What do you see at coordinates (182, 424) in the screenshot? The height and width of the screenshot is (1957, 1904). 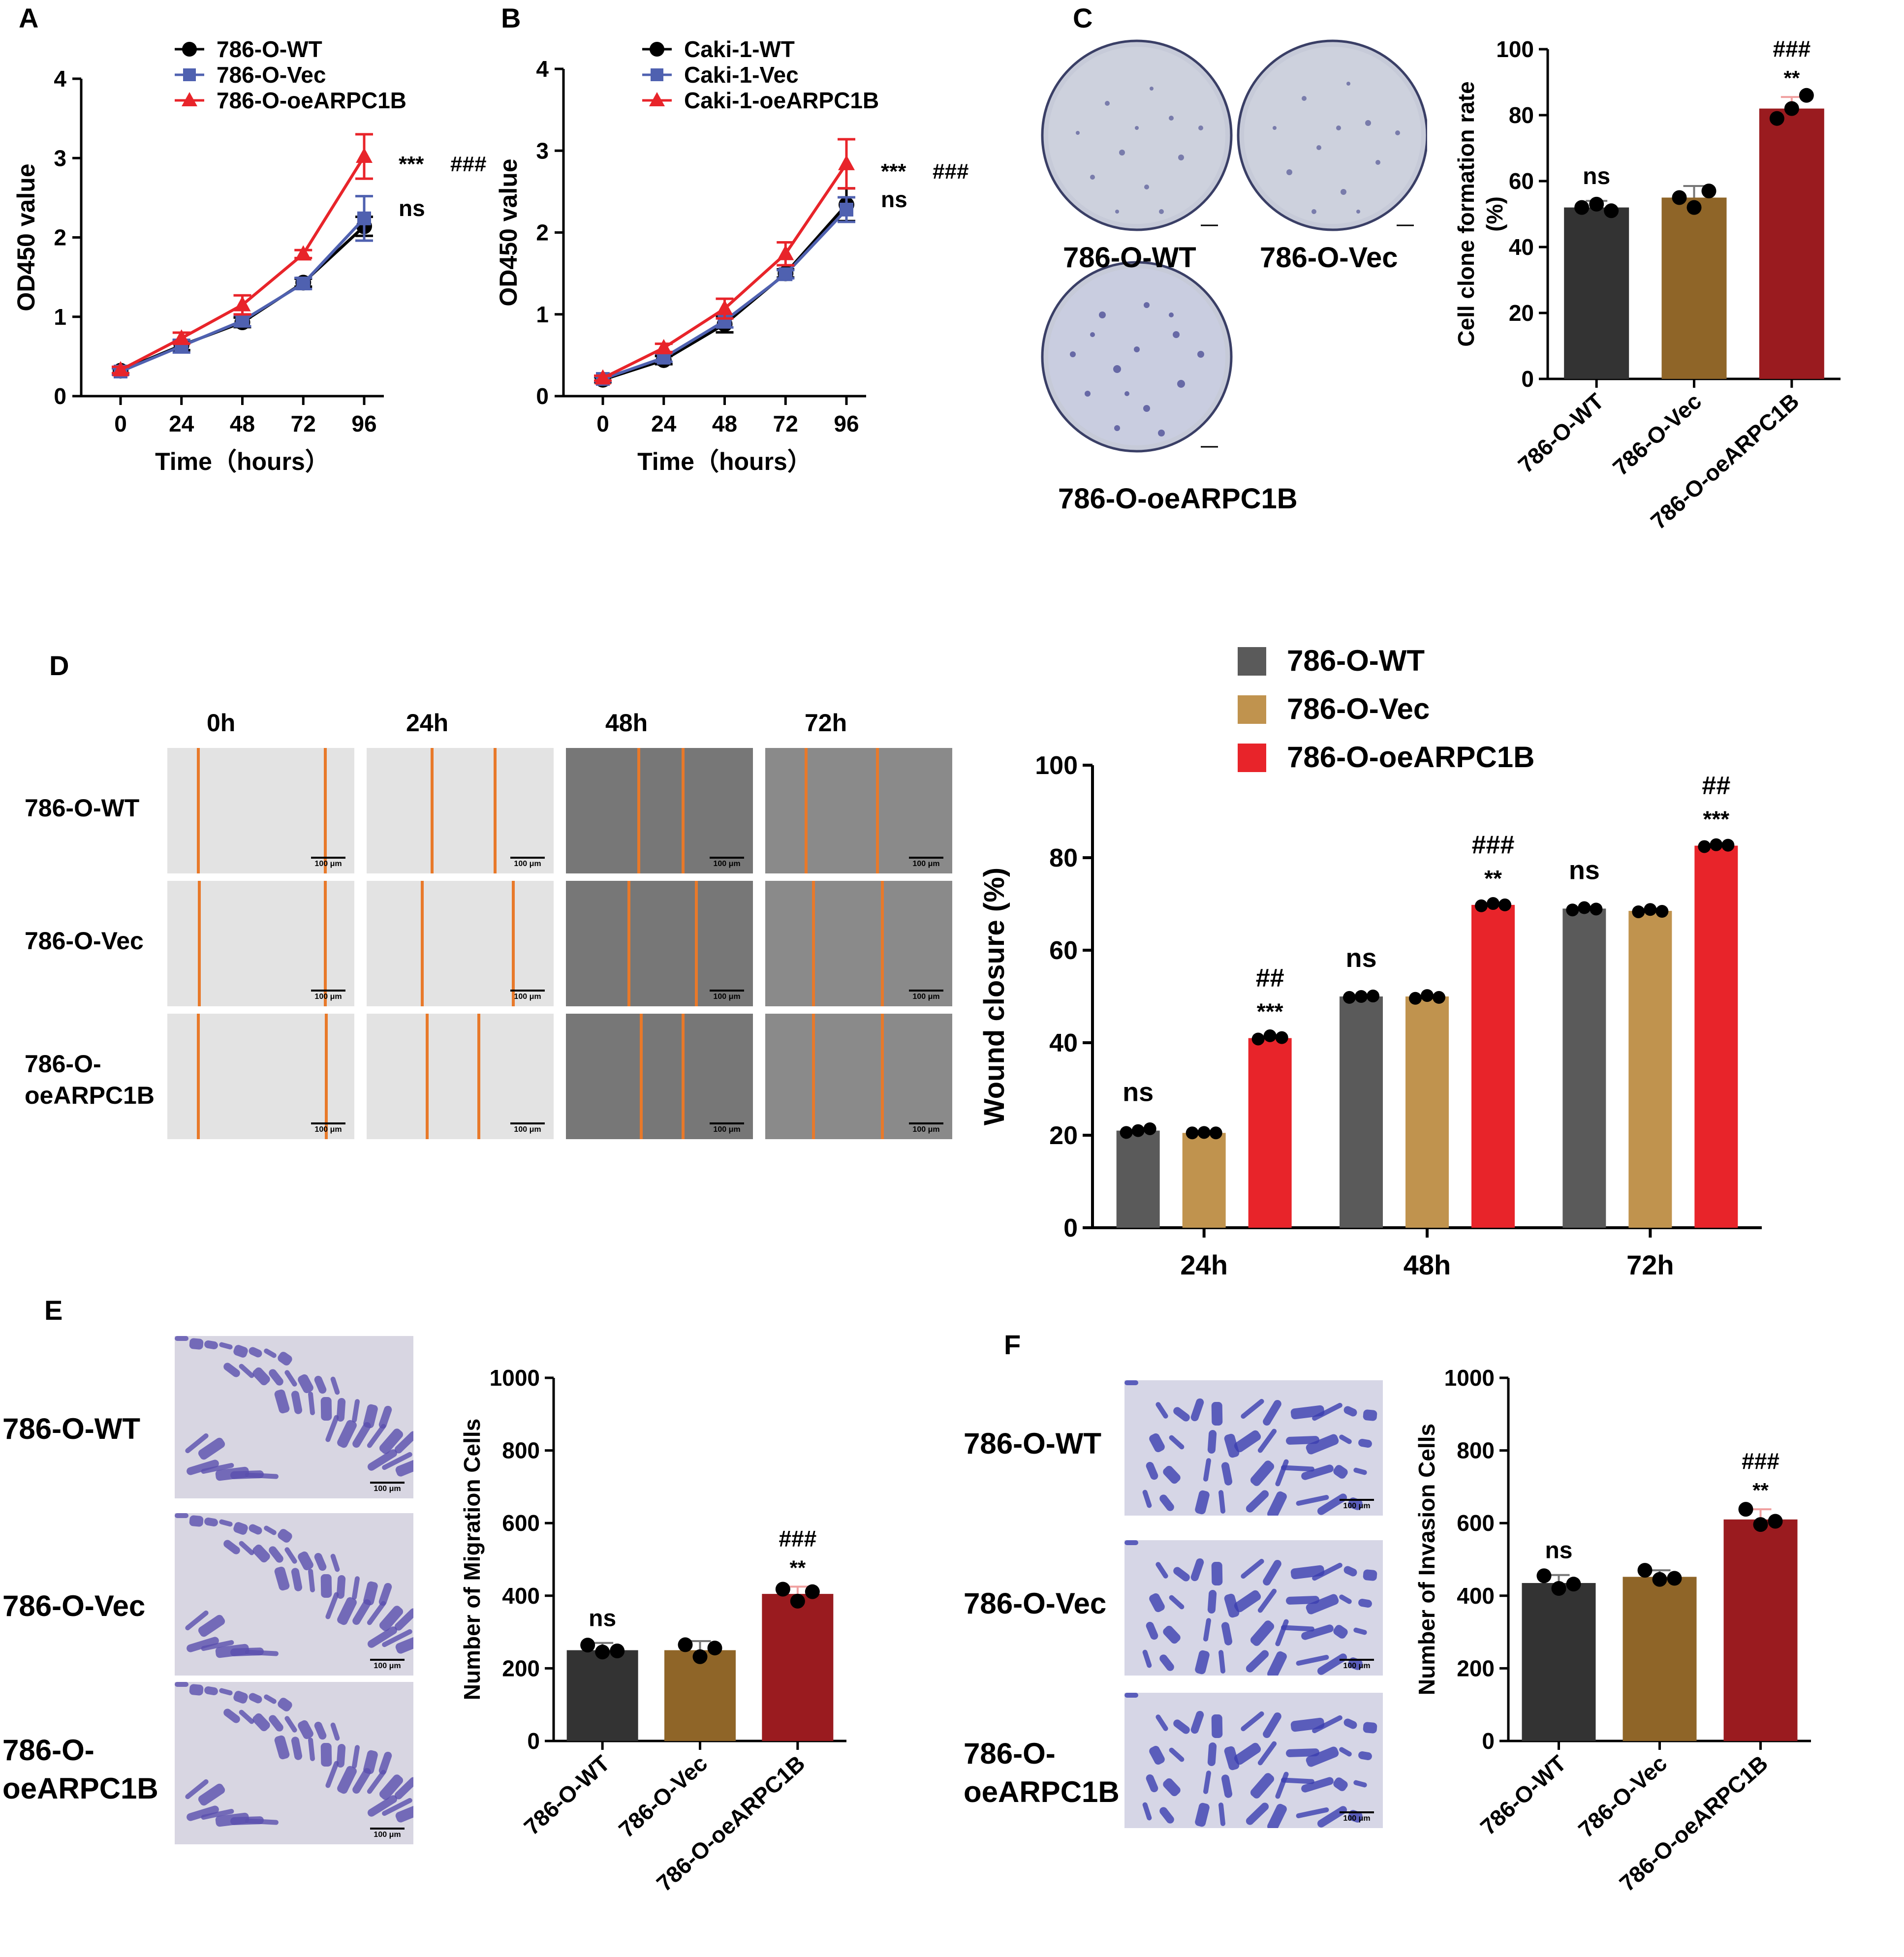 I see `x-tick-label: 24` at bounding box center [182, 424].